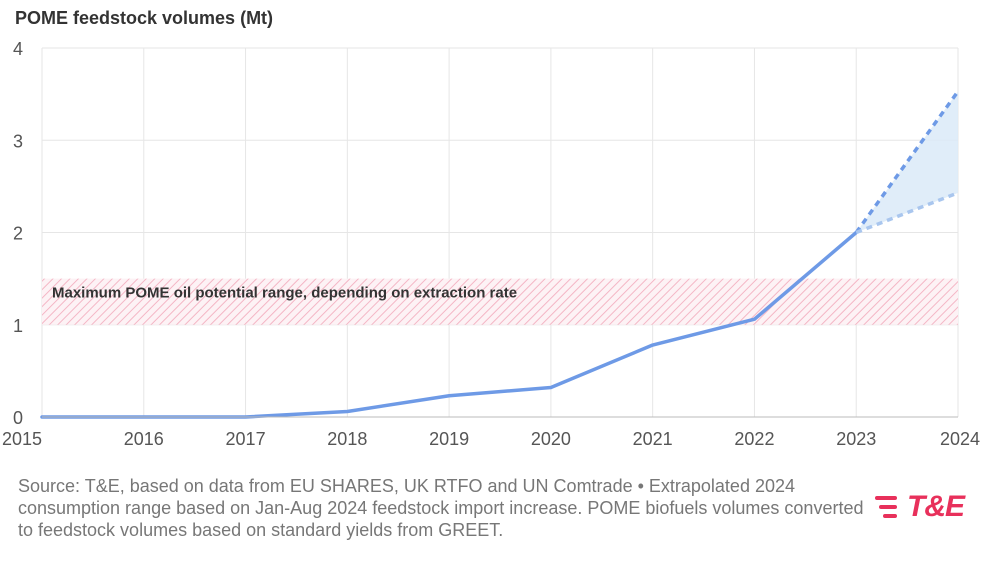  What do you see at coordinates (754, 439) in the screenshot?
I see `x-tick-label: 2022` at bounding box center [754, 439].